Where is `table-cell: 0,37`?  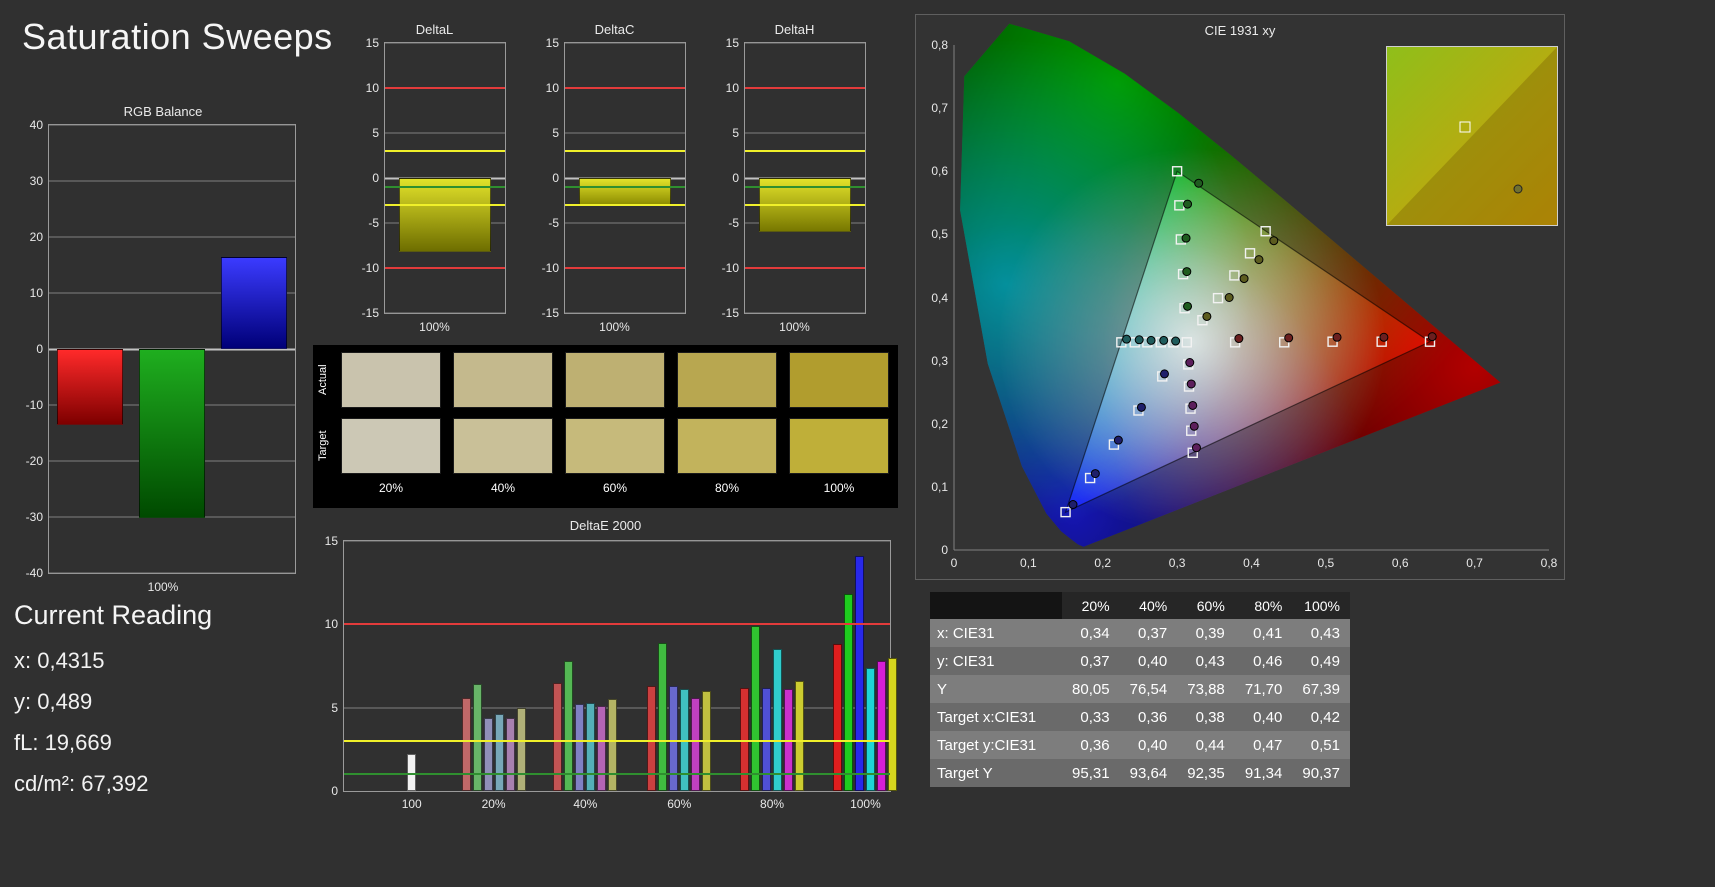 table-cell: 0,37 is located at coordinates (1152, 633).